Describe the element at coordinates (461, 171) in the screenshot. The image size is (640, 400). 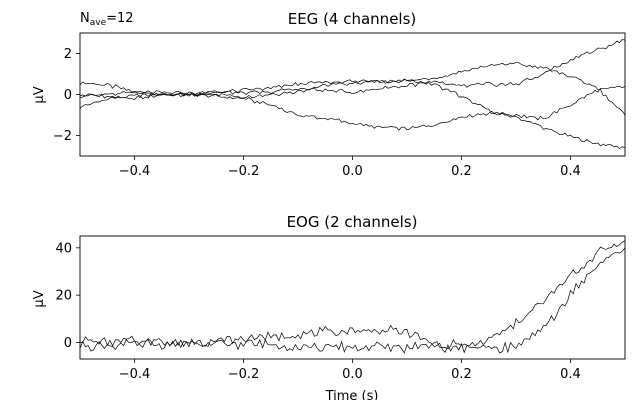
I see `eeg-xtick-label: 0.2` at that location.